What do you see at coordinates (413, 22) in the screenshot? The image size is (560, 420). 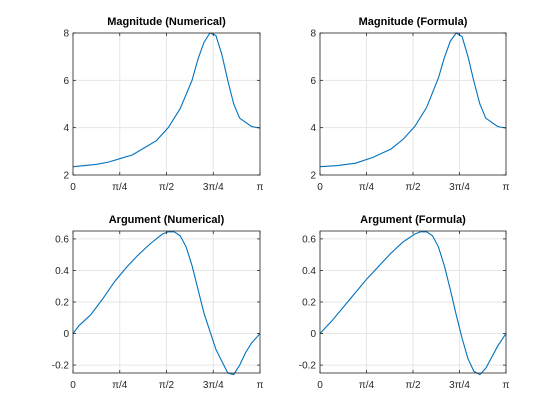 I see `chart-title: Magnitude (Formula)` at bounding box center [413, 22].